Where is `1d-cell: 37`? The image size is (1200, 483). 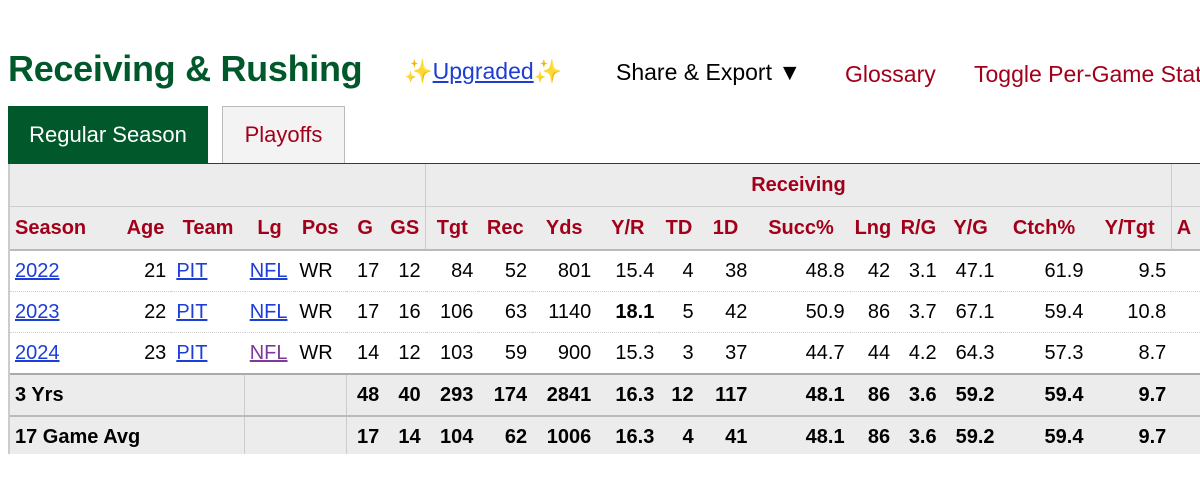
1d-cell: 37 is located at coordinates (725, 353).